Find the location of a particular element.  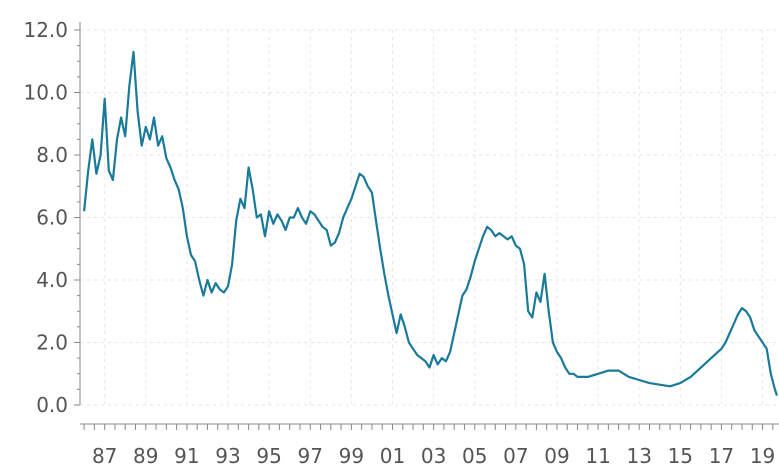

x-tick-label: 95 is located at coordinates (268, 456).